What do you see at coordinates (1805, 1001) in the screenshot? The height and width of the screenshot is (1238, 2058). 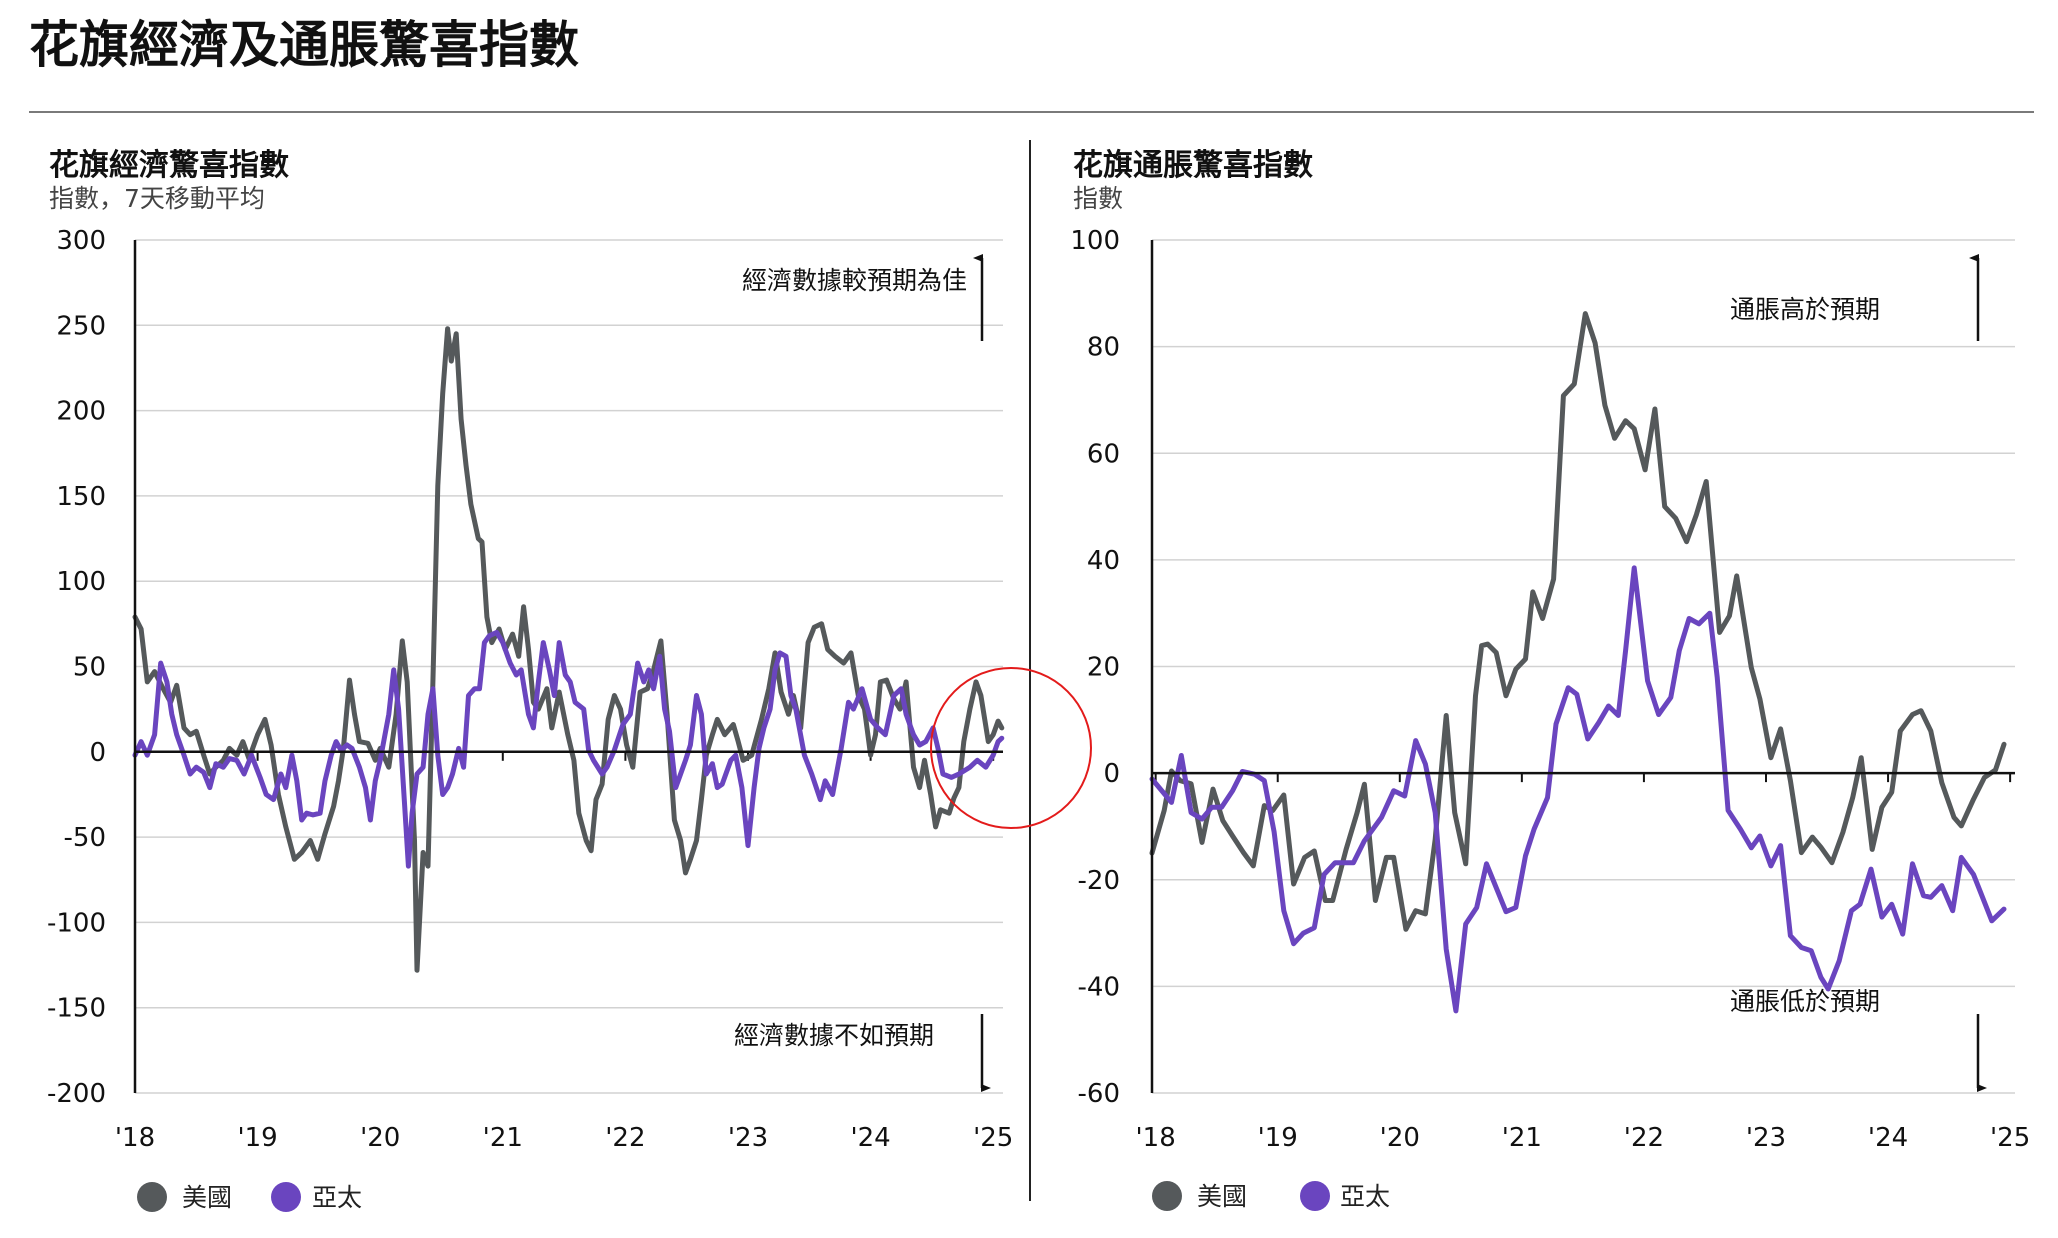 I see `annotation-lower: 通脹低於預期` at bounding box center [1805, 1001].